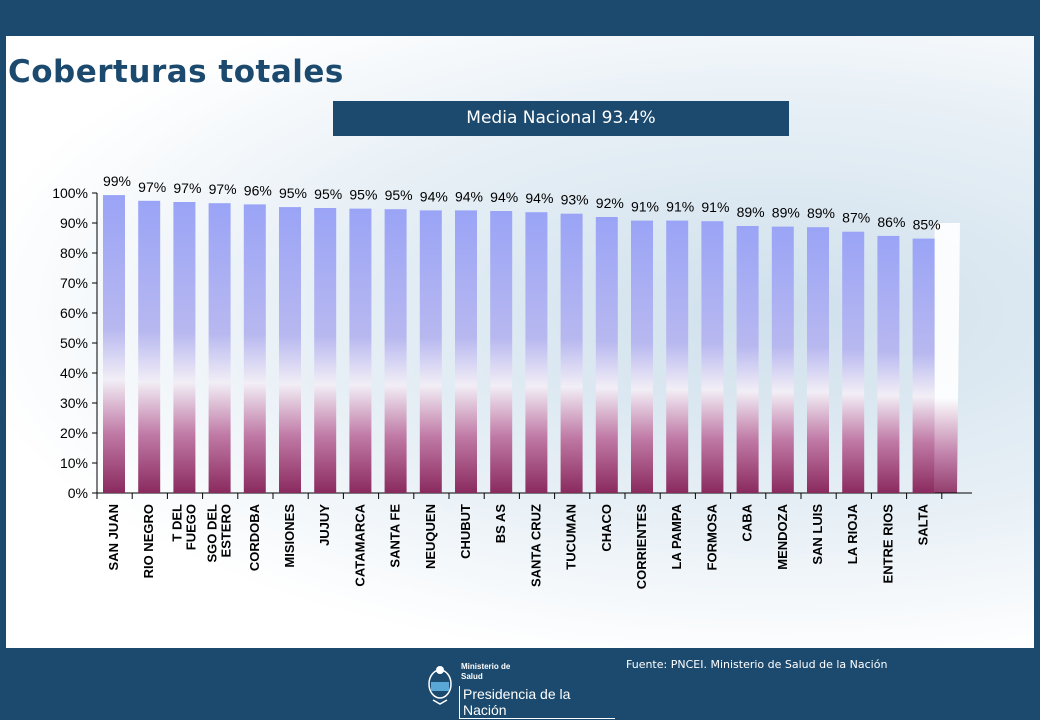  I want to click on y-tick-label: 80%, so click(74, 253).